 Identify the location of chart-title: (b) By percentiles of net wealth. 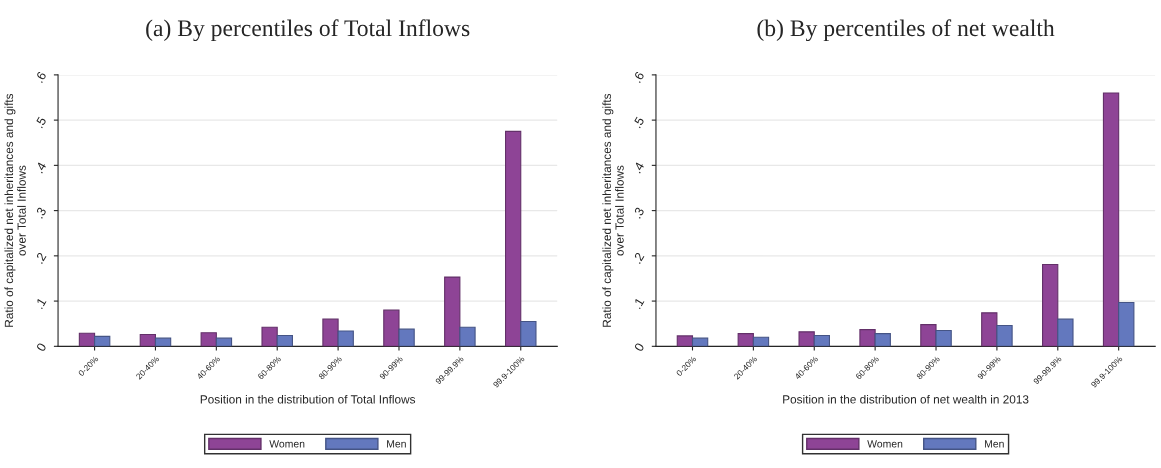
(906, 30).